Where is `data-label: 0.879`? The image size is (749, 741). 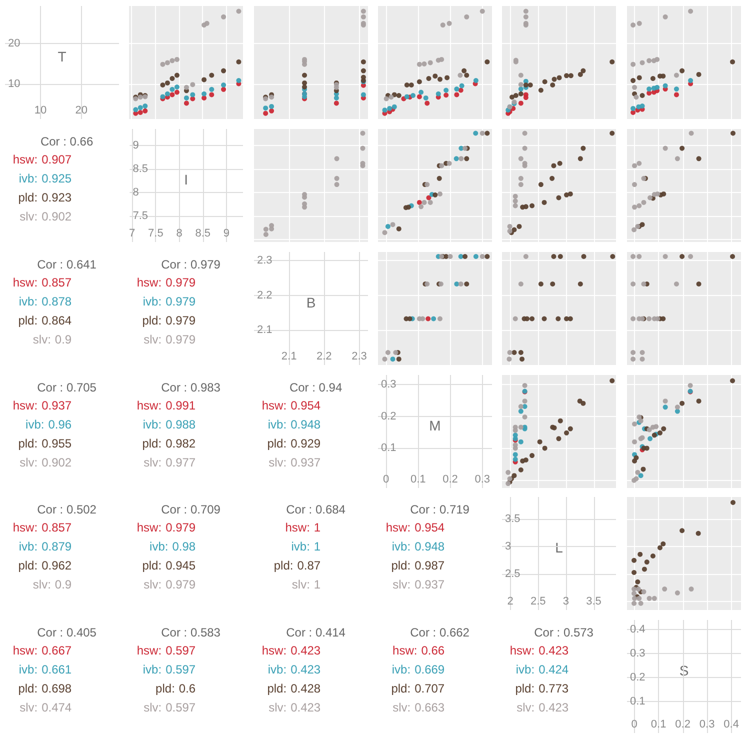
data-label: 0.879 is located at coordinates (57, 546).